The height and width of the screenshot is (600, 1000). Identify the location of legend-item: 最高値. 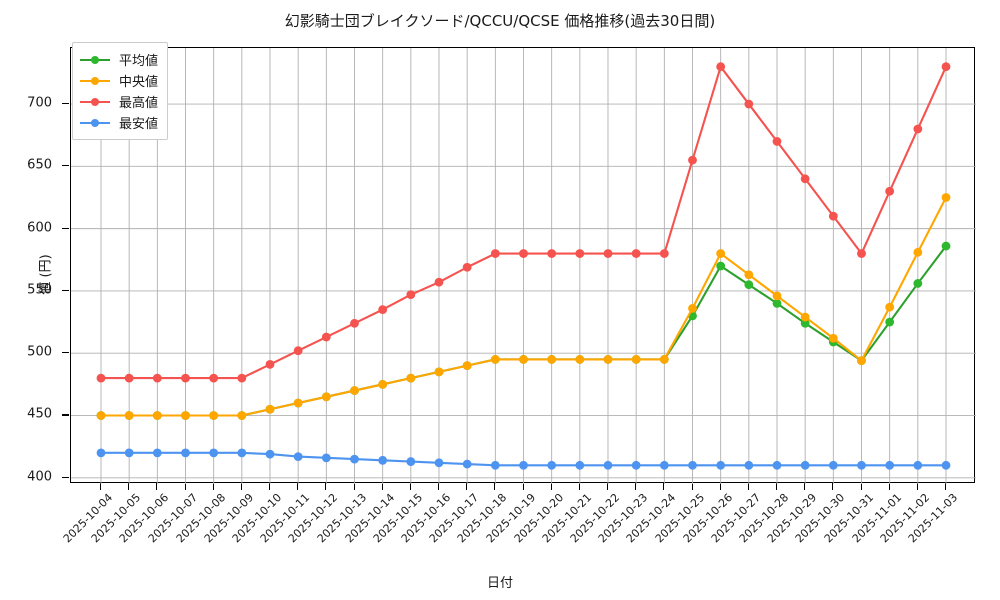
(119, 101).